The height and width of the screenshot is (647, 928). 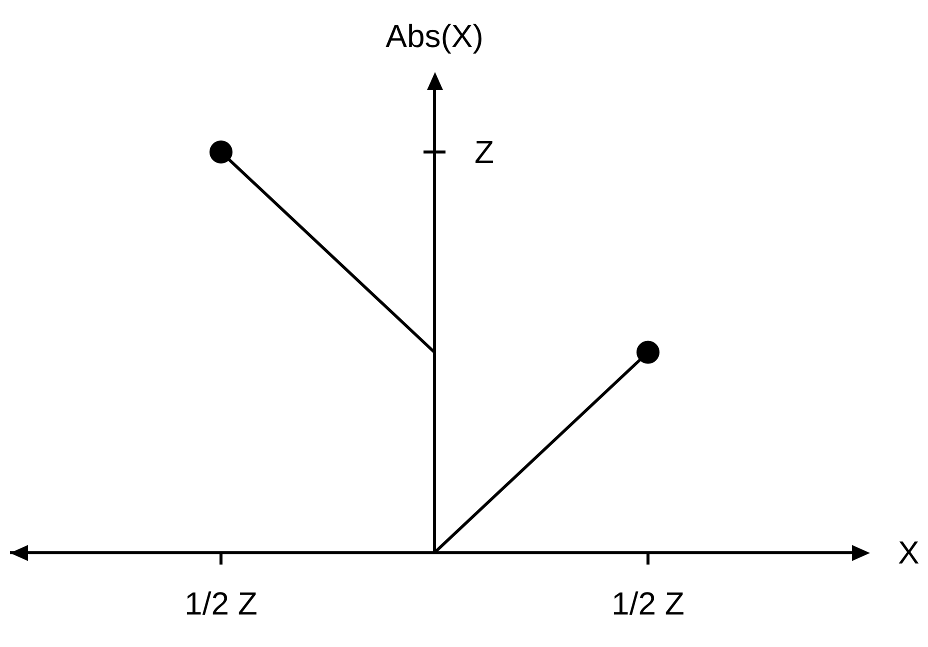 I want to click on x-axis-title: X, so click(x=909, y=552).